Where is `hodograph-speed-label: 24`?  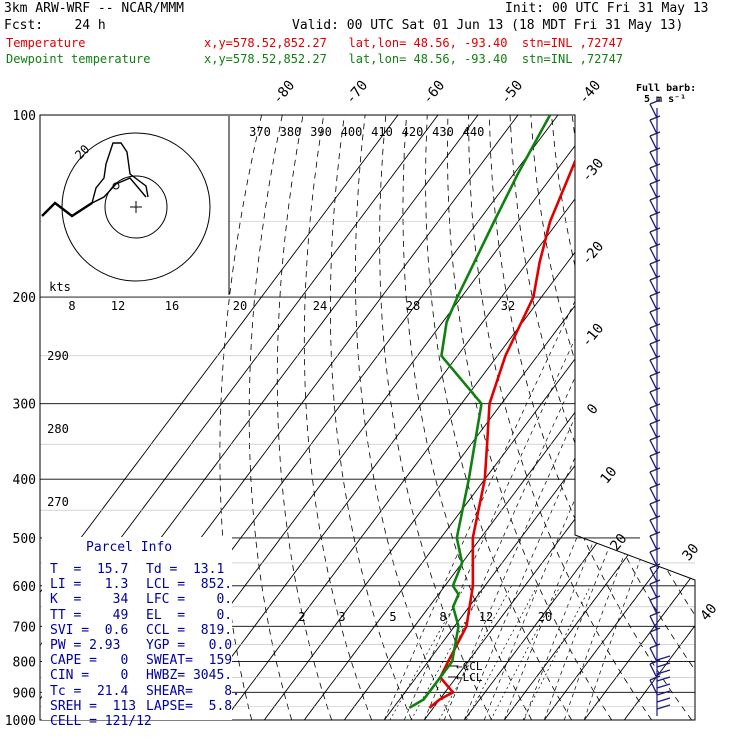
hodograph-speed-label: 24 is located at coordinates (320, 306).